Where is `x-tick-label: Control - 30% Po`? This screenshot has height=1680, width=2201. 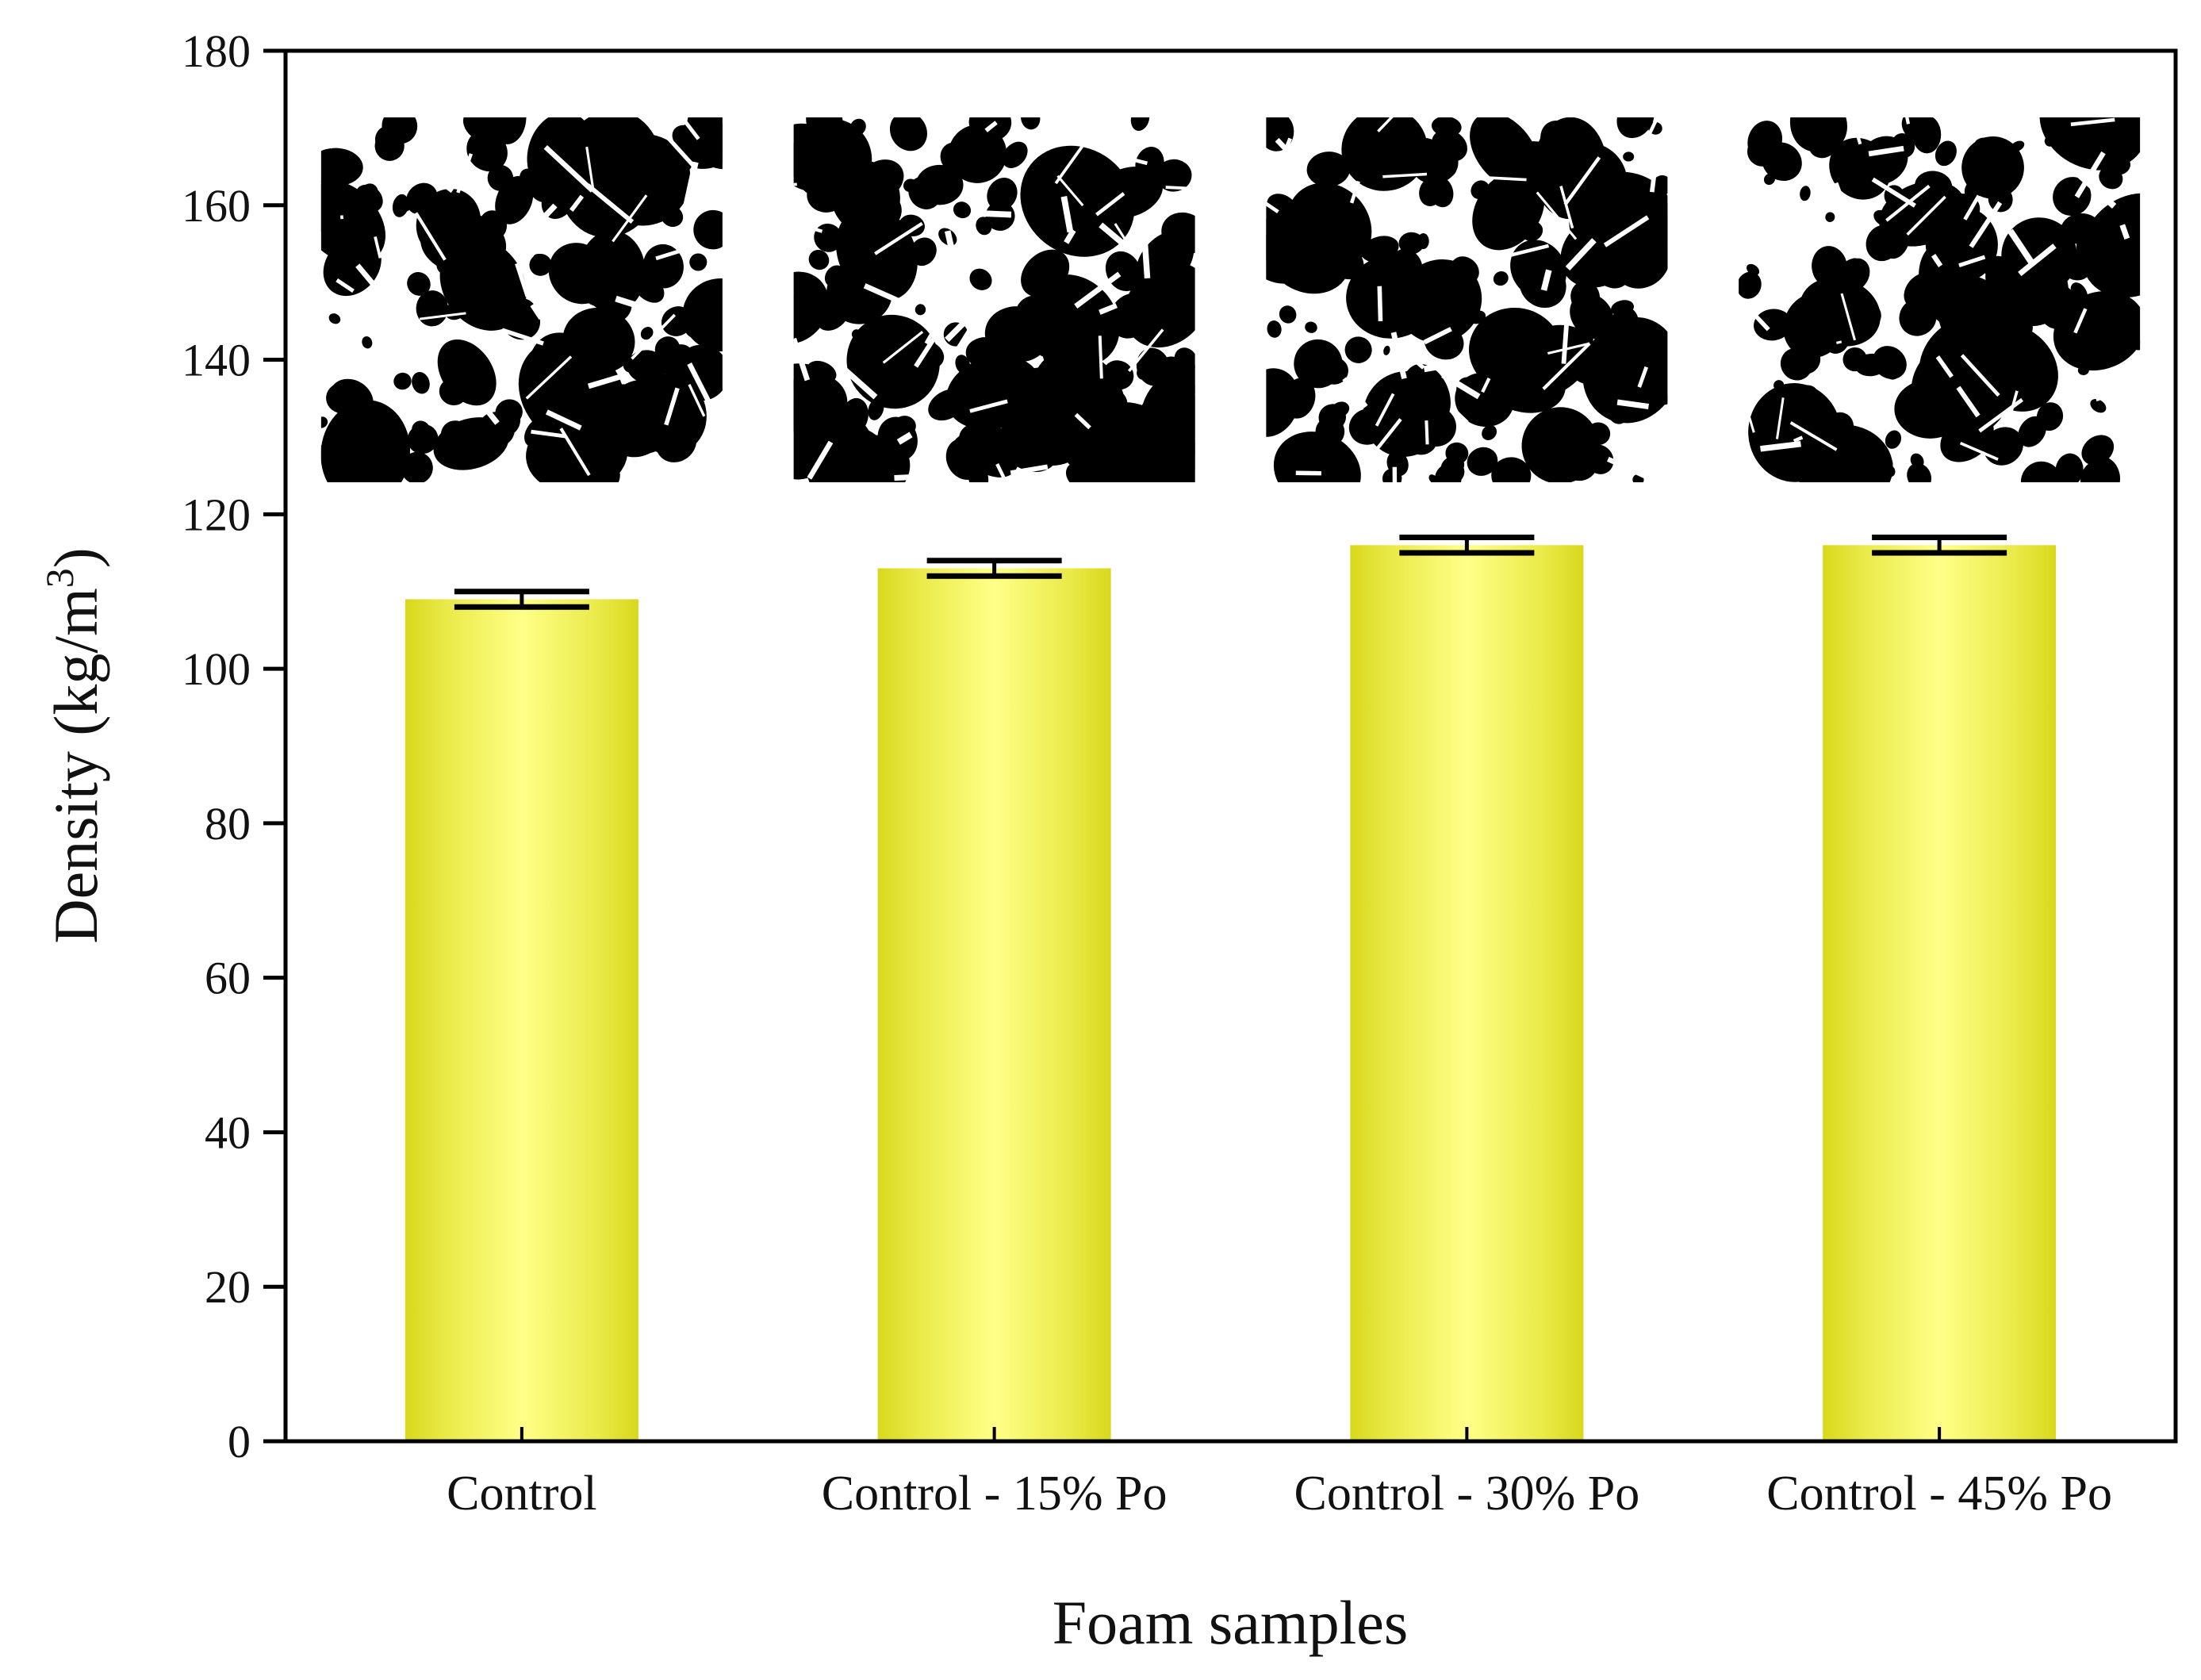
x-tick-label: Control - 30% Po is located at coordinates (1467, 1494).